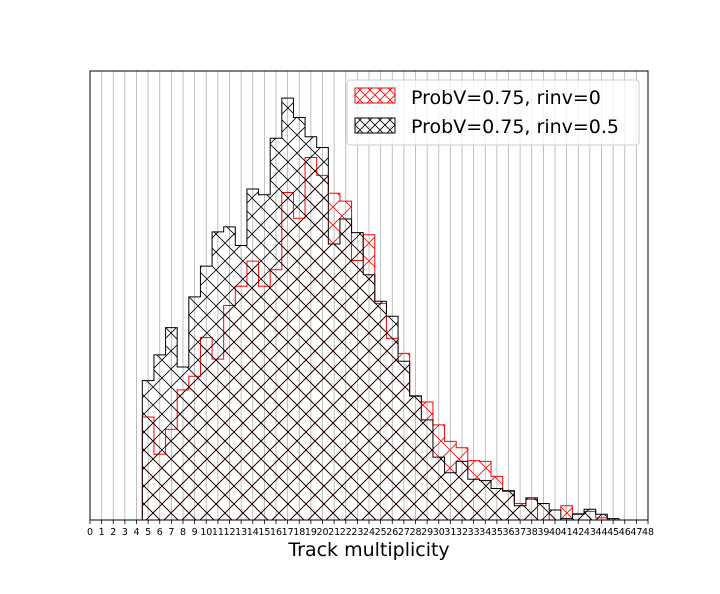 The height and width of the screenshot is (594, 720). I want to click on x-tick-label: 6, so click(160, 532).